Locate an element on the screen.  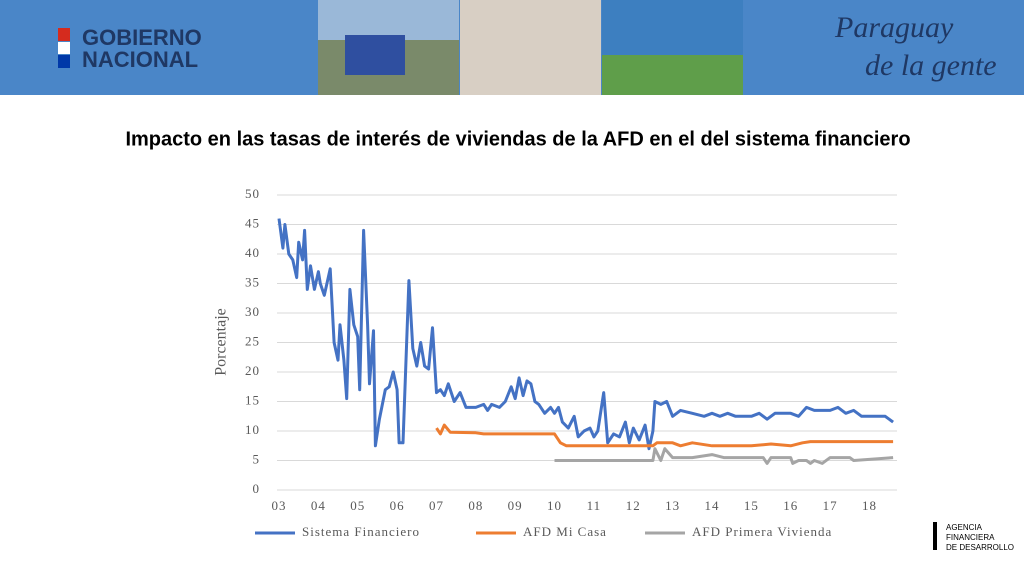
x-tick-label: 11 is located at coordinates (594, 505).